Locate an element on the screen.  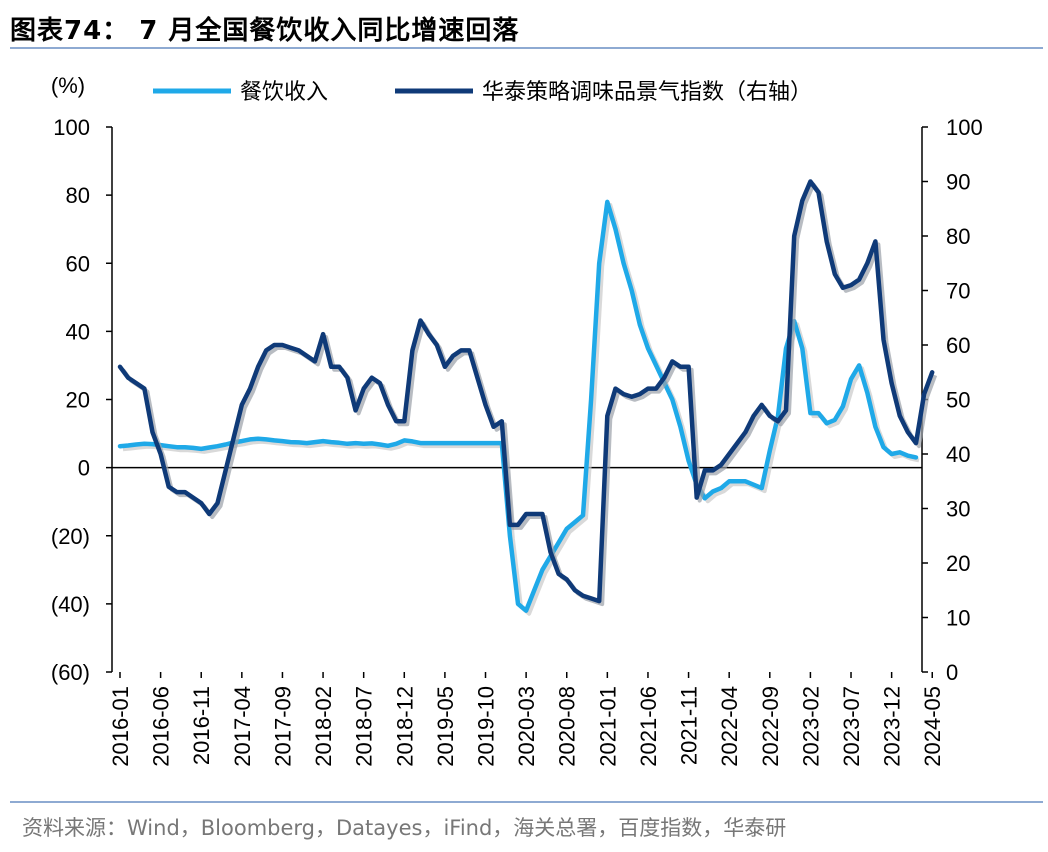
x-tick-label: 2021-01 is located at coordinates (607, 726).